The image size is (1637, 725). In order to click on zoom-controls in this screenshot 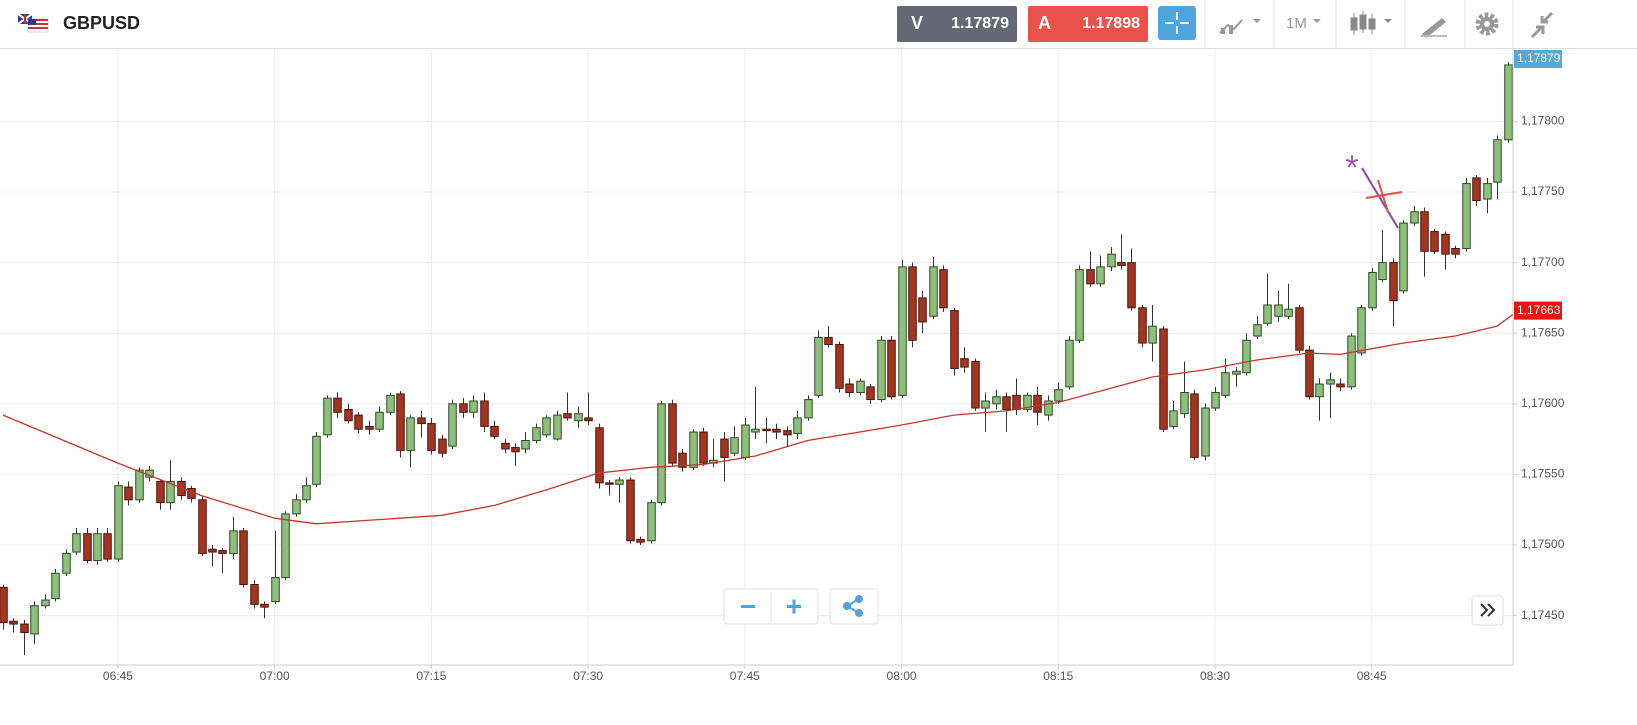, I will do `click(801, 606)`.